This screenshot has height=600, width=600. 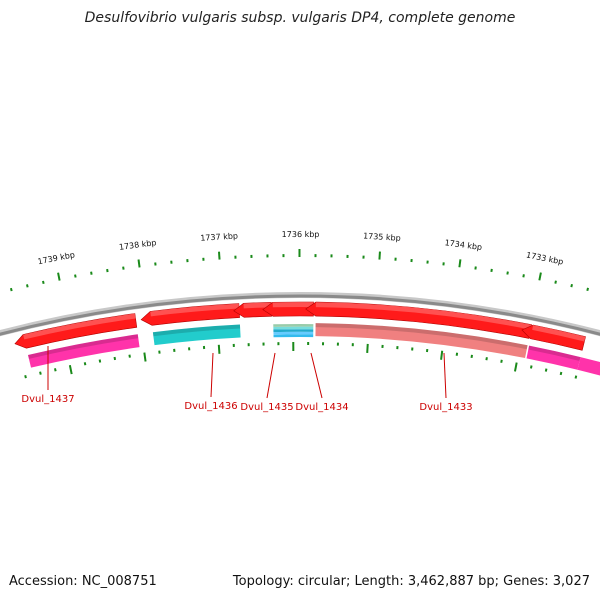 I want to click on backbone-ring, so click(x=300, y=315).